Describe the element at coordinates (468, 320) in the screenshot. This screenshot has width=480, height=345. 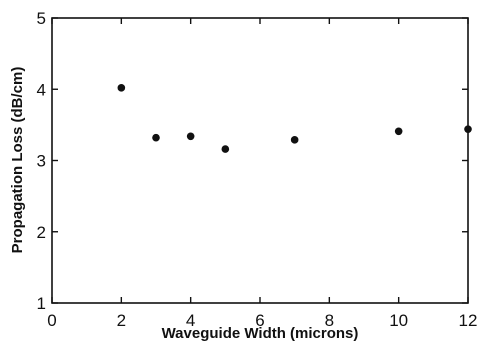
I see `x-tick-label: 12` at that location.